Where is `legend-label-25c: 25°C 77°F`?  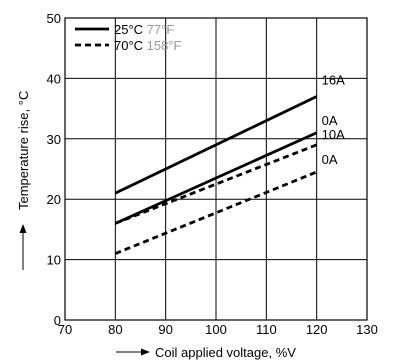 legend-label-25c: 25°C 77°F is located at coordinates (144, 29).